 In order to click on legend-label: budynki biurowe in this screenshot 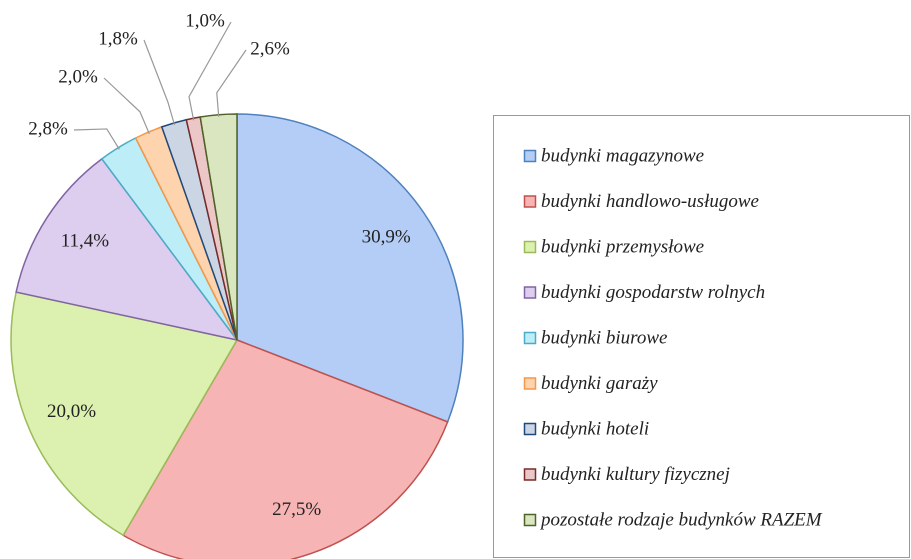, I will do `click(604, 337)`.